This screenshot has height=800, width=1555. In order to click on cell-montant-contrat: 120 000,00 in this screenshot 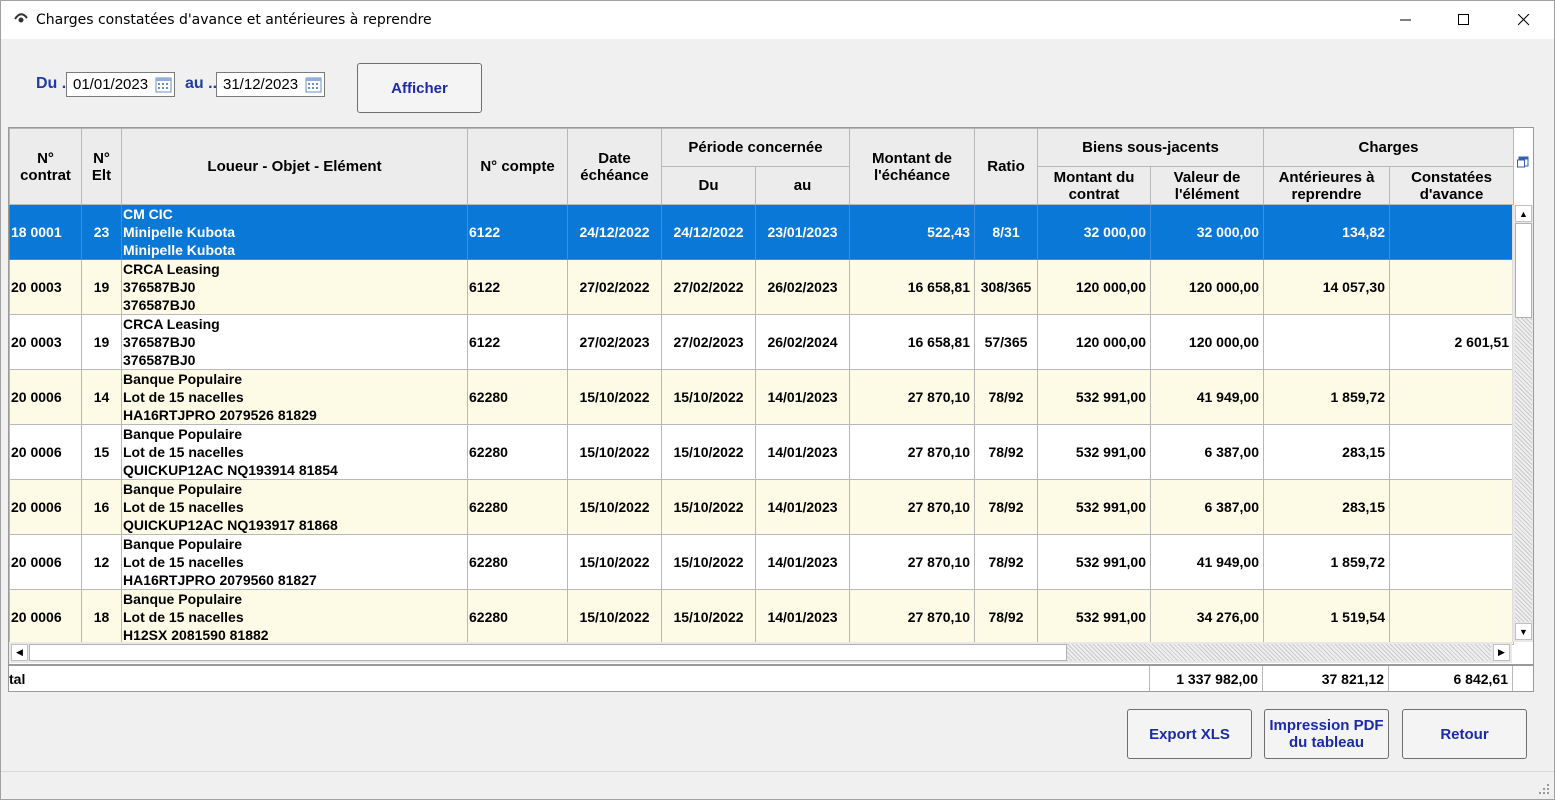, I will do `click(1094, 287)`.